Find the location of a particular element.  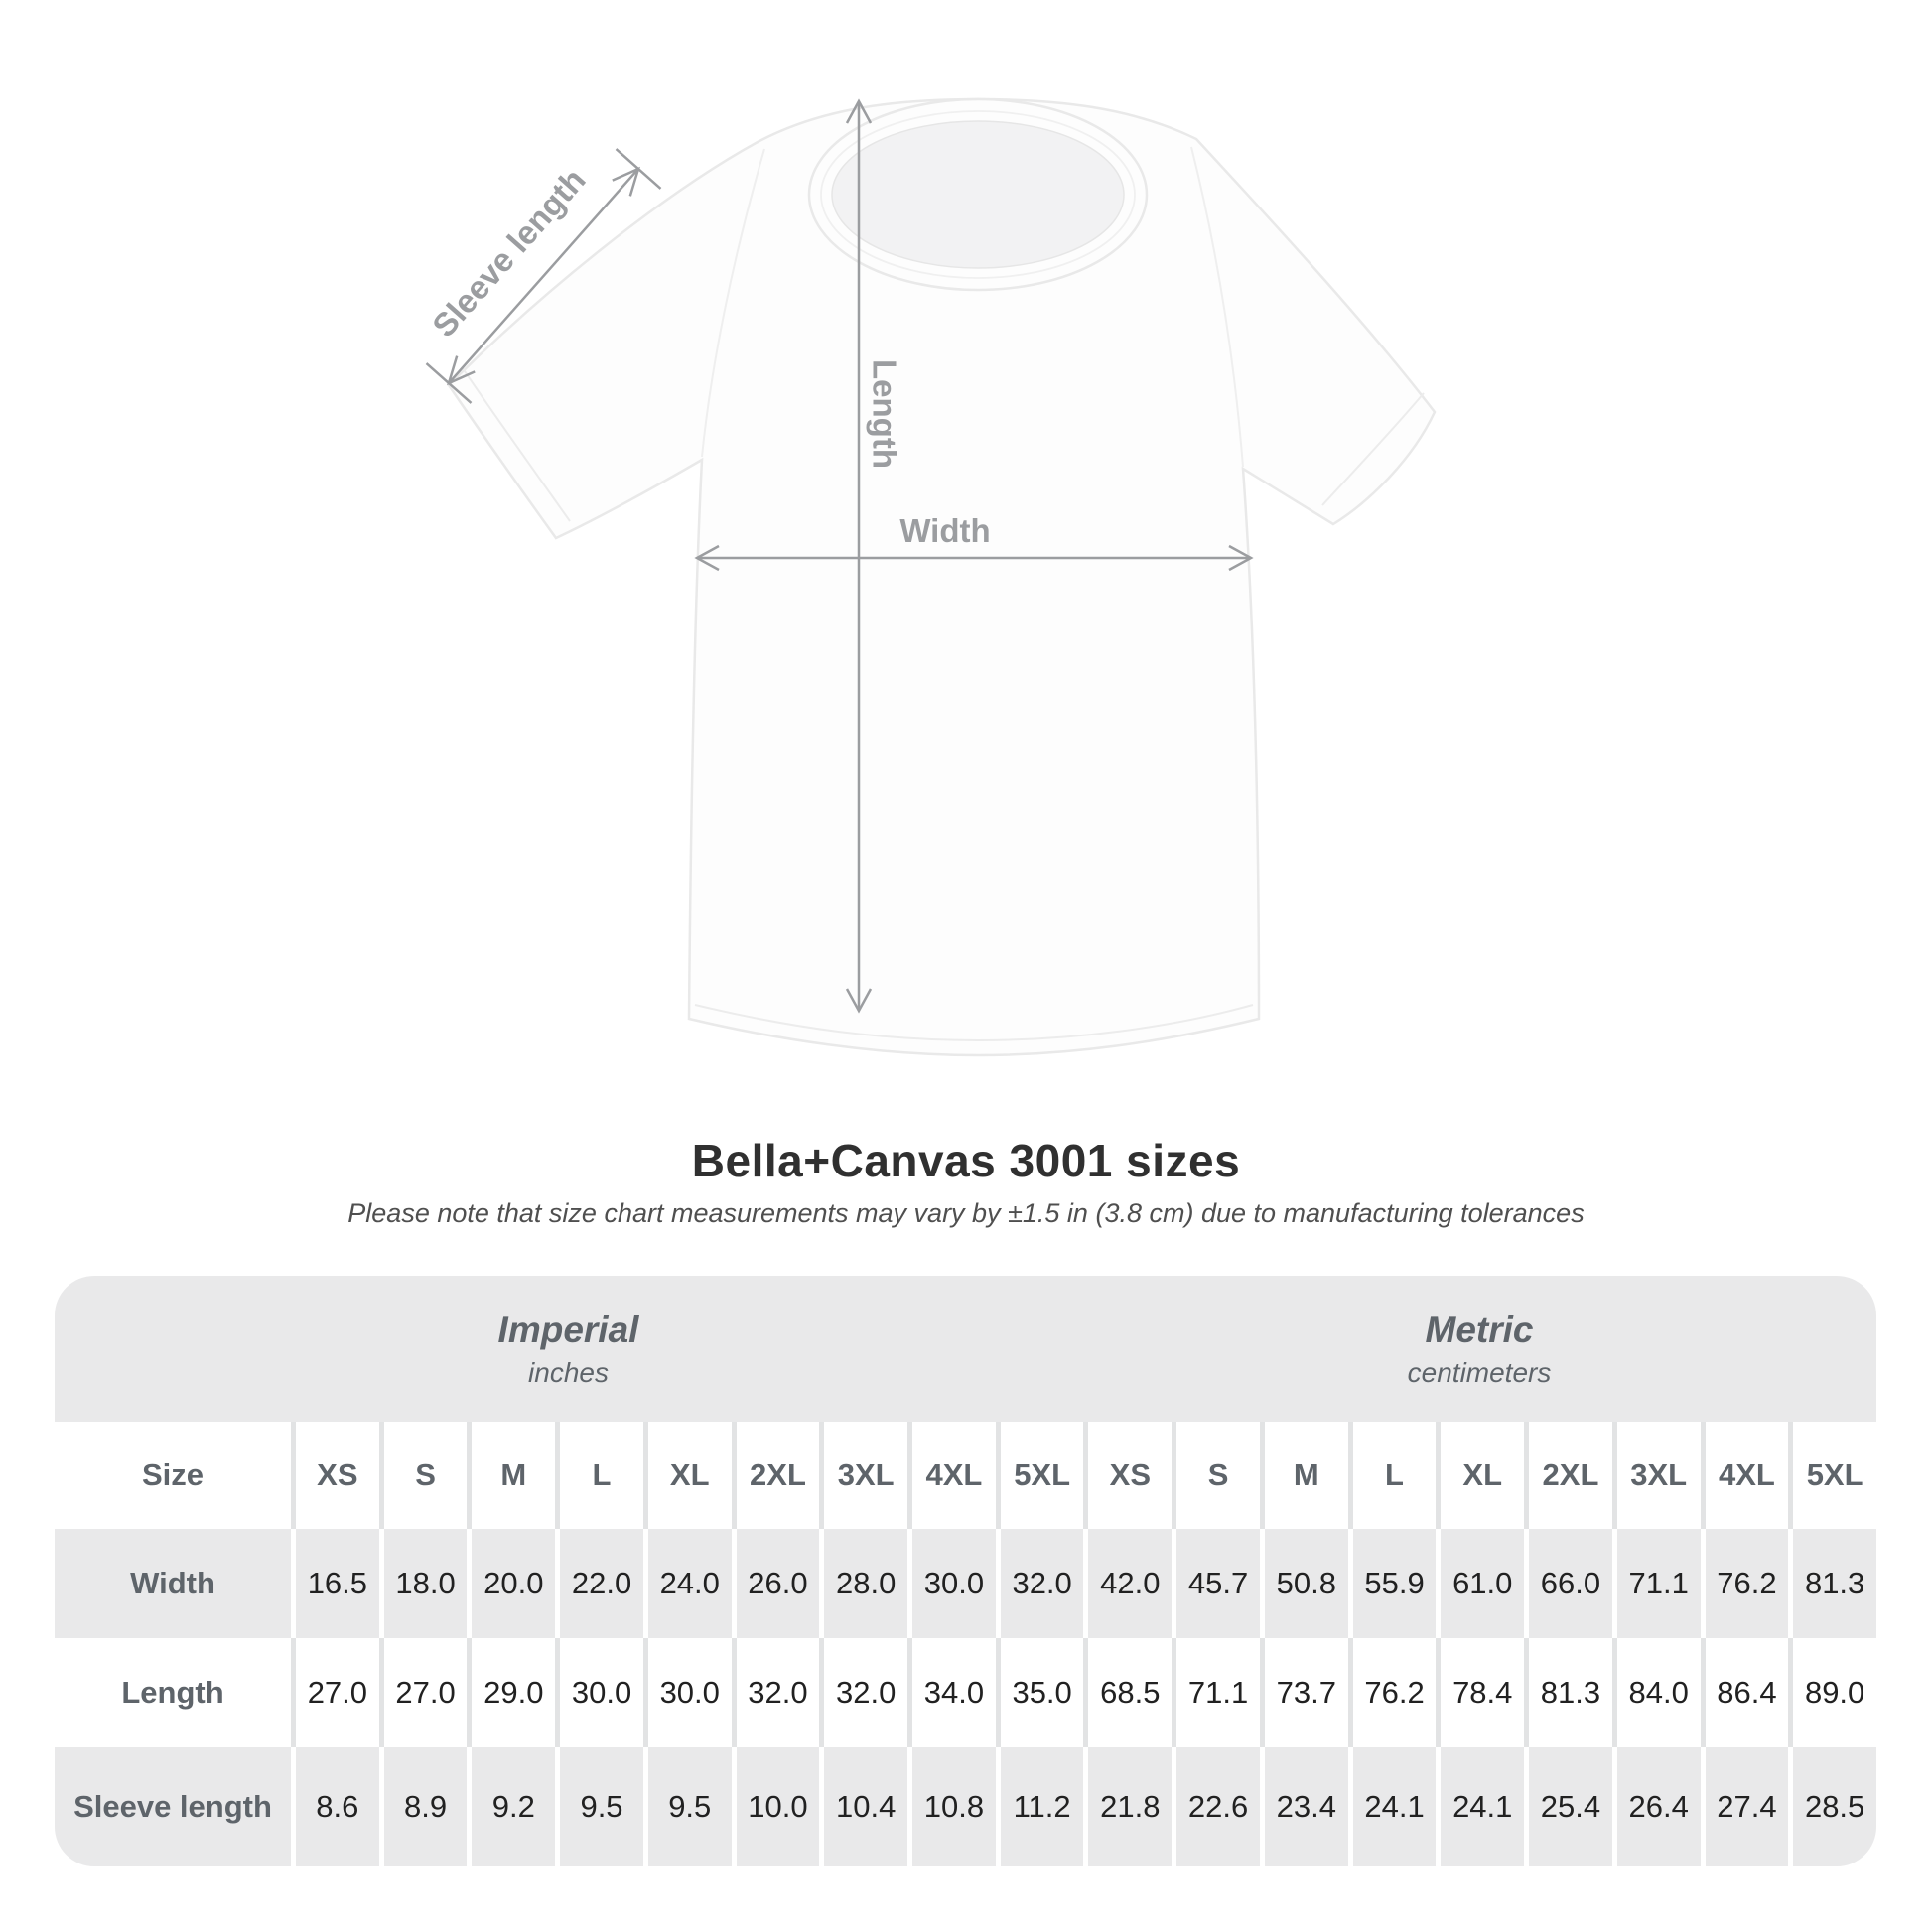

value-cell: 26.0 is located at coordinates (776, 1584).